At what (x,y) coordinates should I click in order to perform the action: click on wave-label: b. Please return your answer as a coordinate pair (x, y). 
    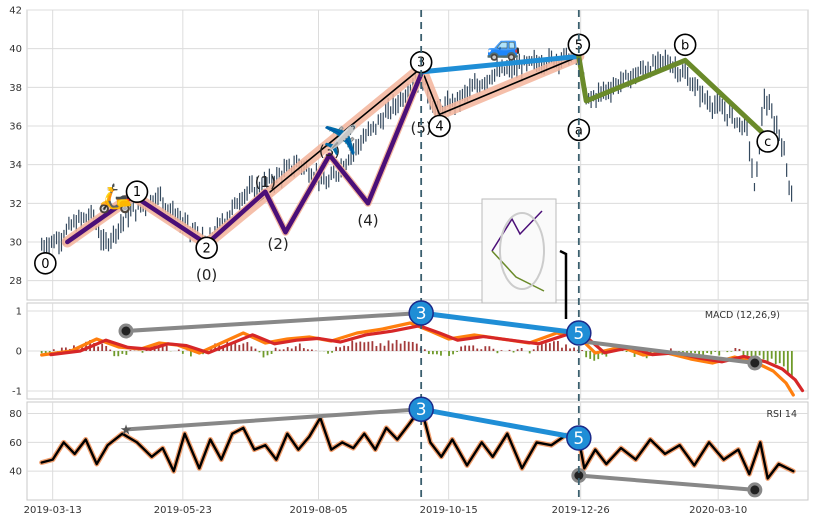
    Looking at the image, I should click on (685, 45).